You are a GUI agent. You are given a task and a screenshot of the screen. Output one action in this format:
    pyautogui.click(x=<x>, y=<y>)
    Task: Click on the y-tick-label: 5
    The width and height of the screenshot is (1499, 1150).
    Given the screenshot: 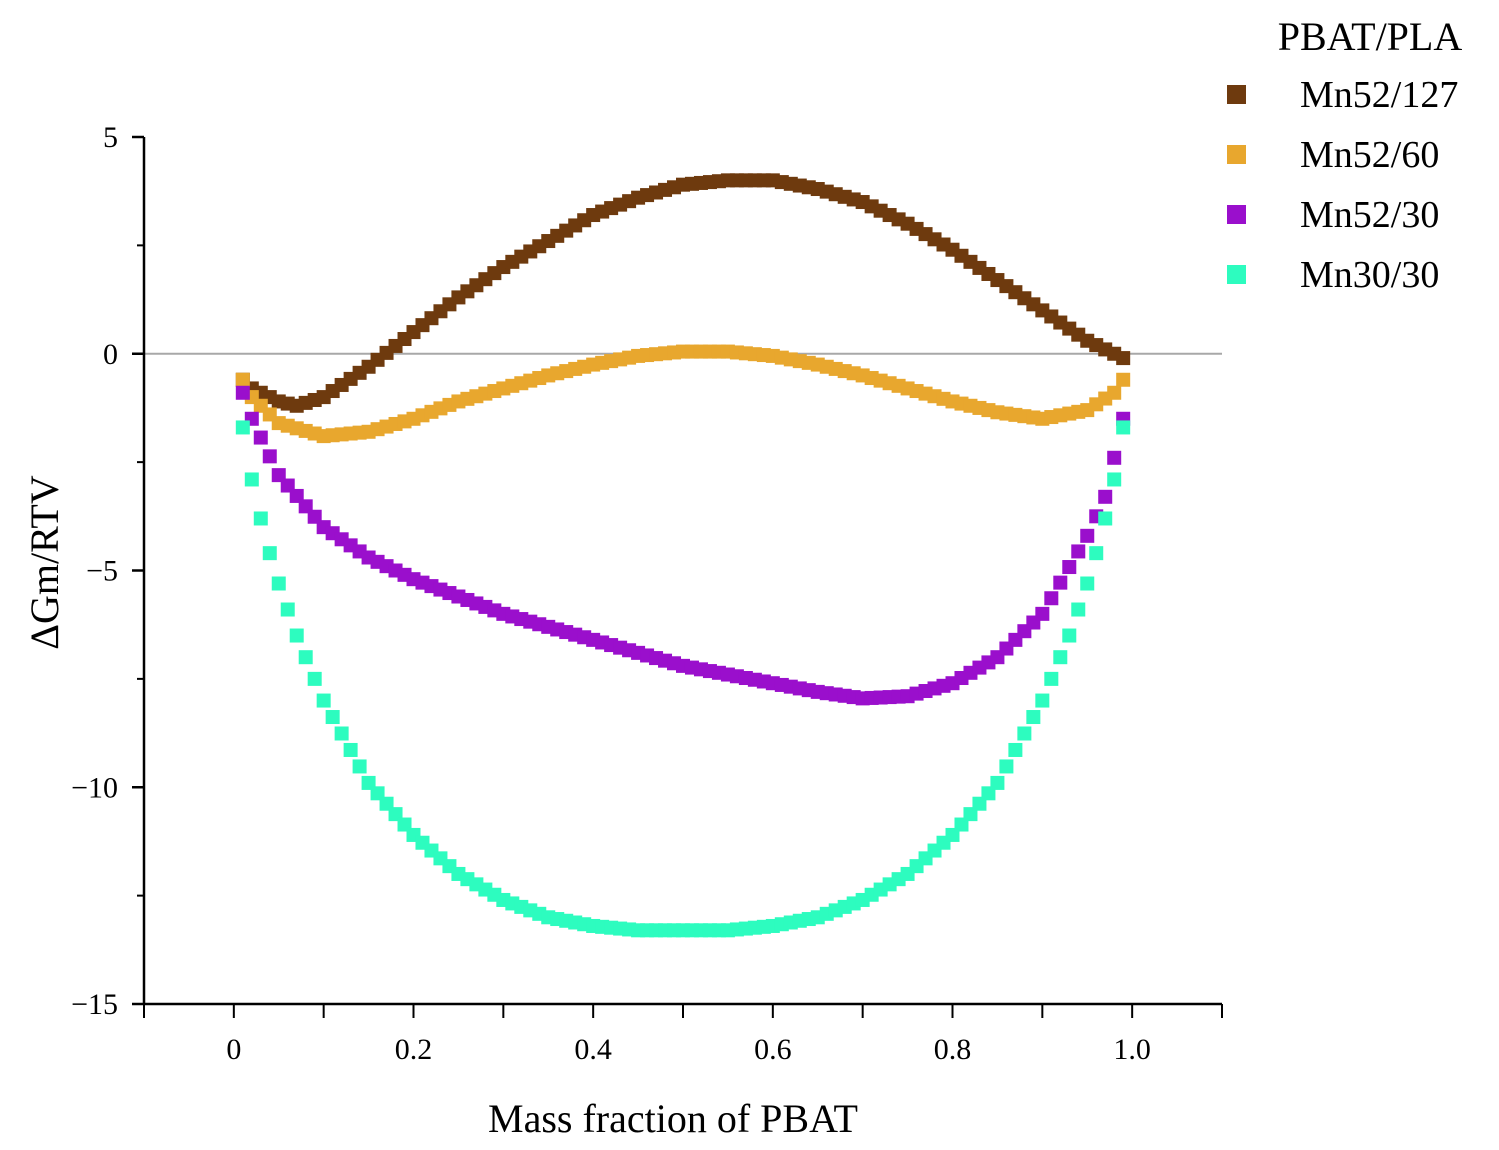 What is the action you would take?
    pyautogui.click(x=110, y=137)
    